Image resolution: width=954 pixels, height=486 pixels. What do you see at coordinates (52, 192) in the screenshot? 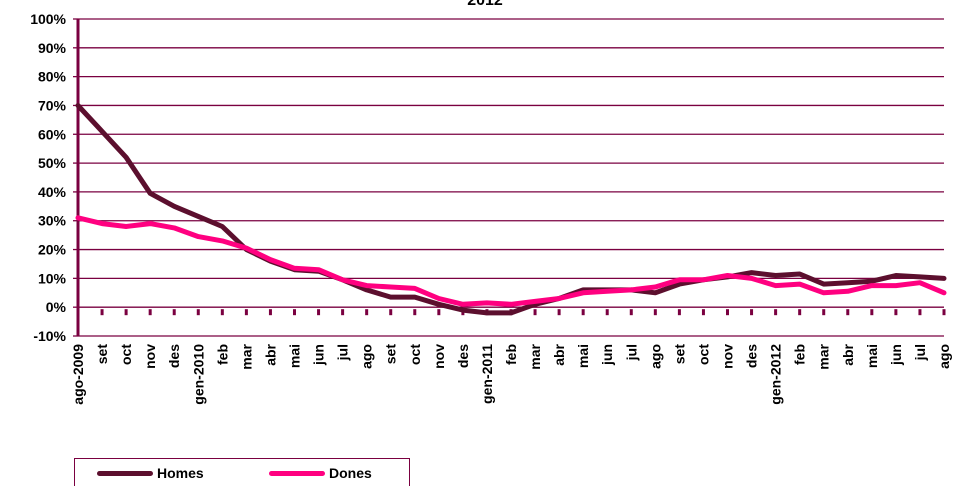
I see `y-tick-label: 40%` at bounding box center [52, 192].